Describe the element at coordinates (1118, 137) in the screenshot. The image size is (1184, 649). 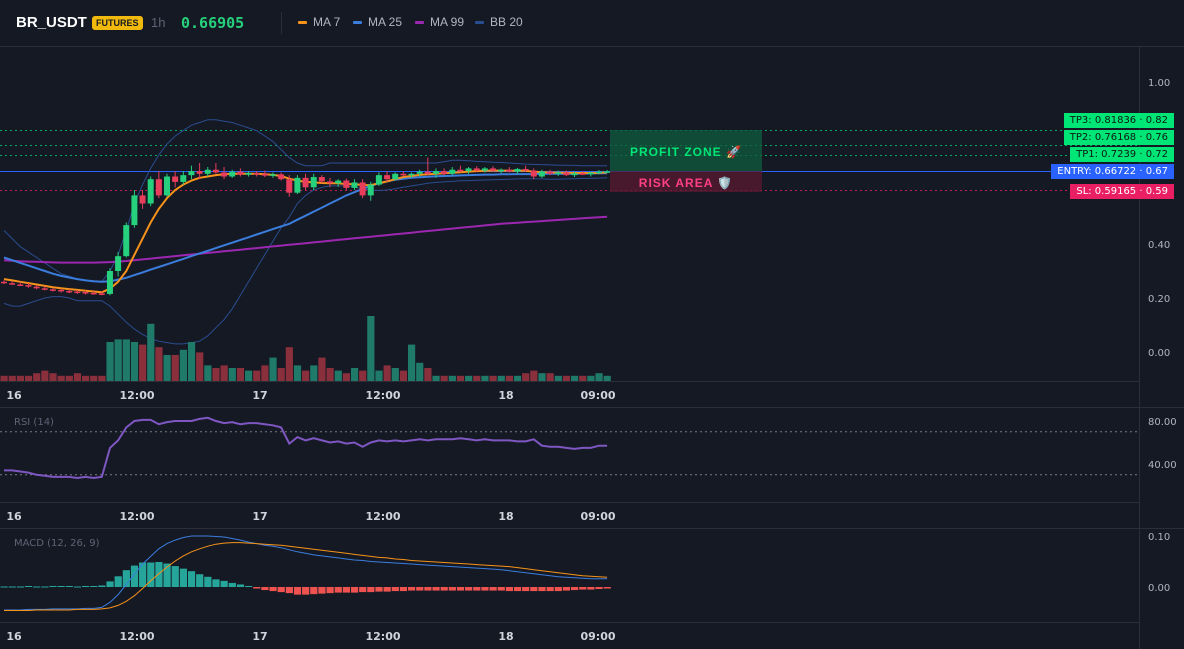
I see `tp2-tag: TP2: 0.76168 · 0.76` at that location.